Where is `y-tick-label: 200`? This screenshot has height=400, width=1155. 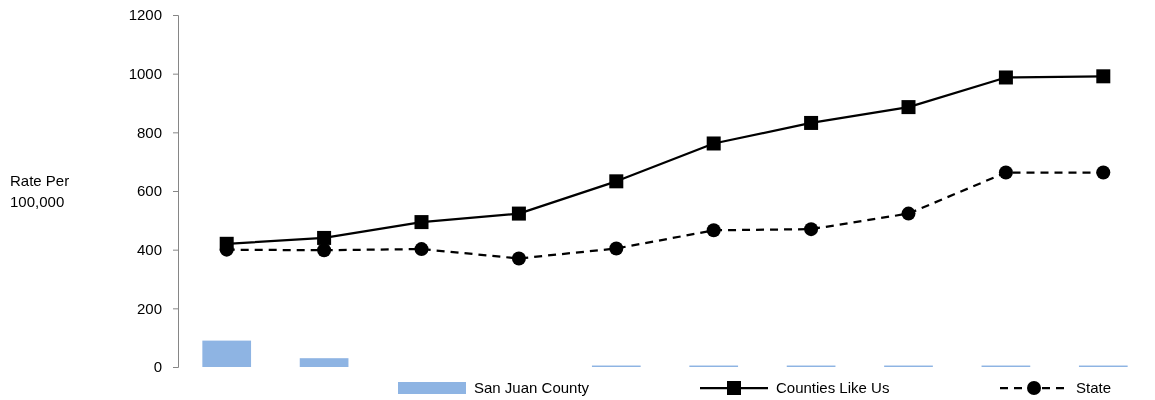 y-tick-label: 200 is located at coordinates (149, 308).